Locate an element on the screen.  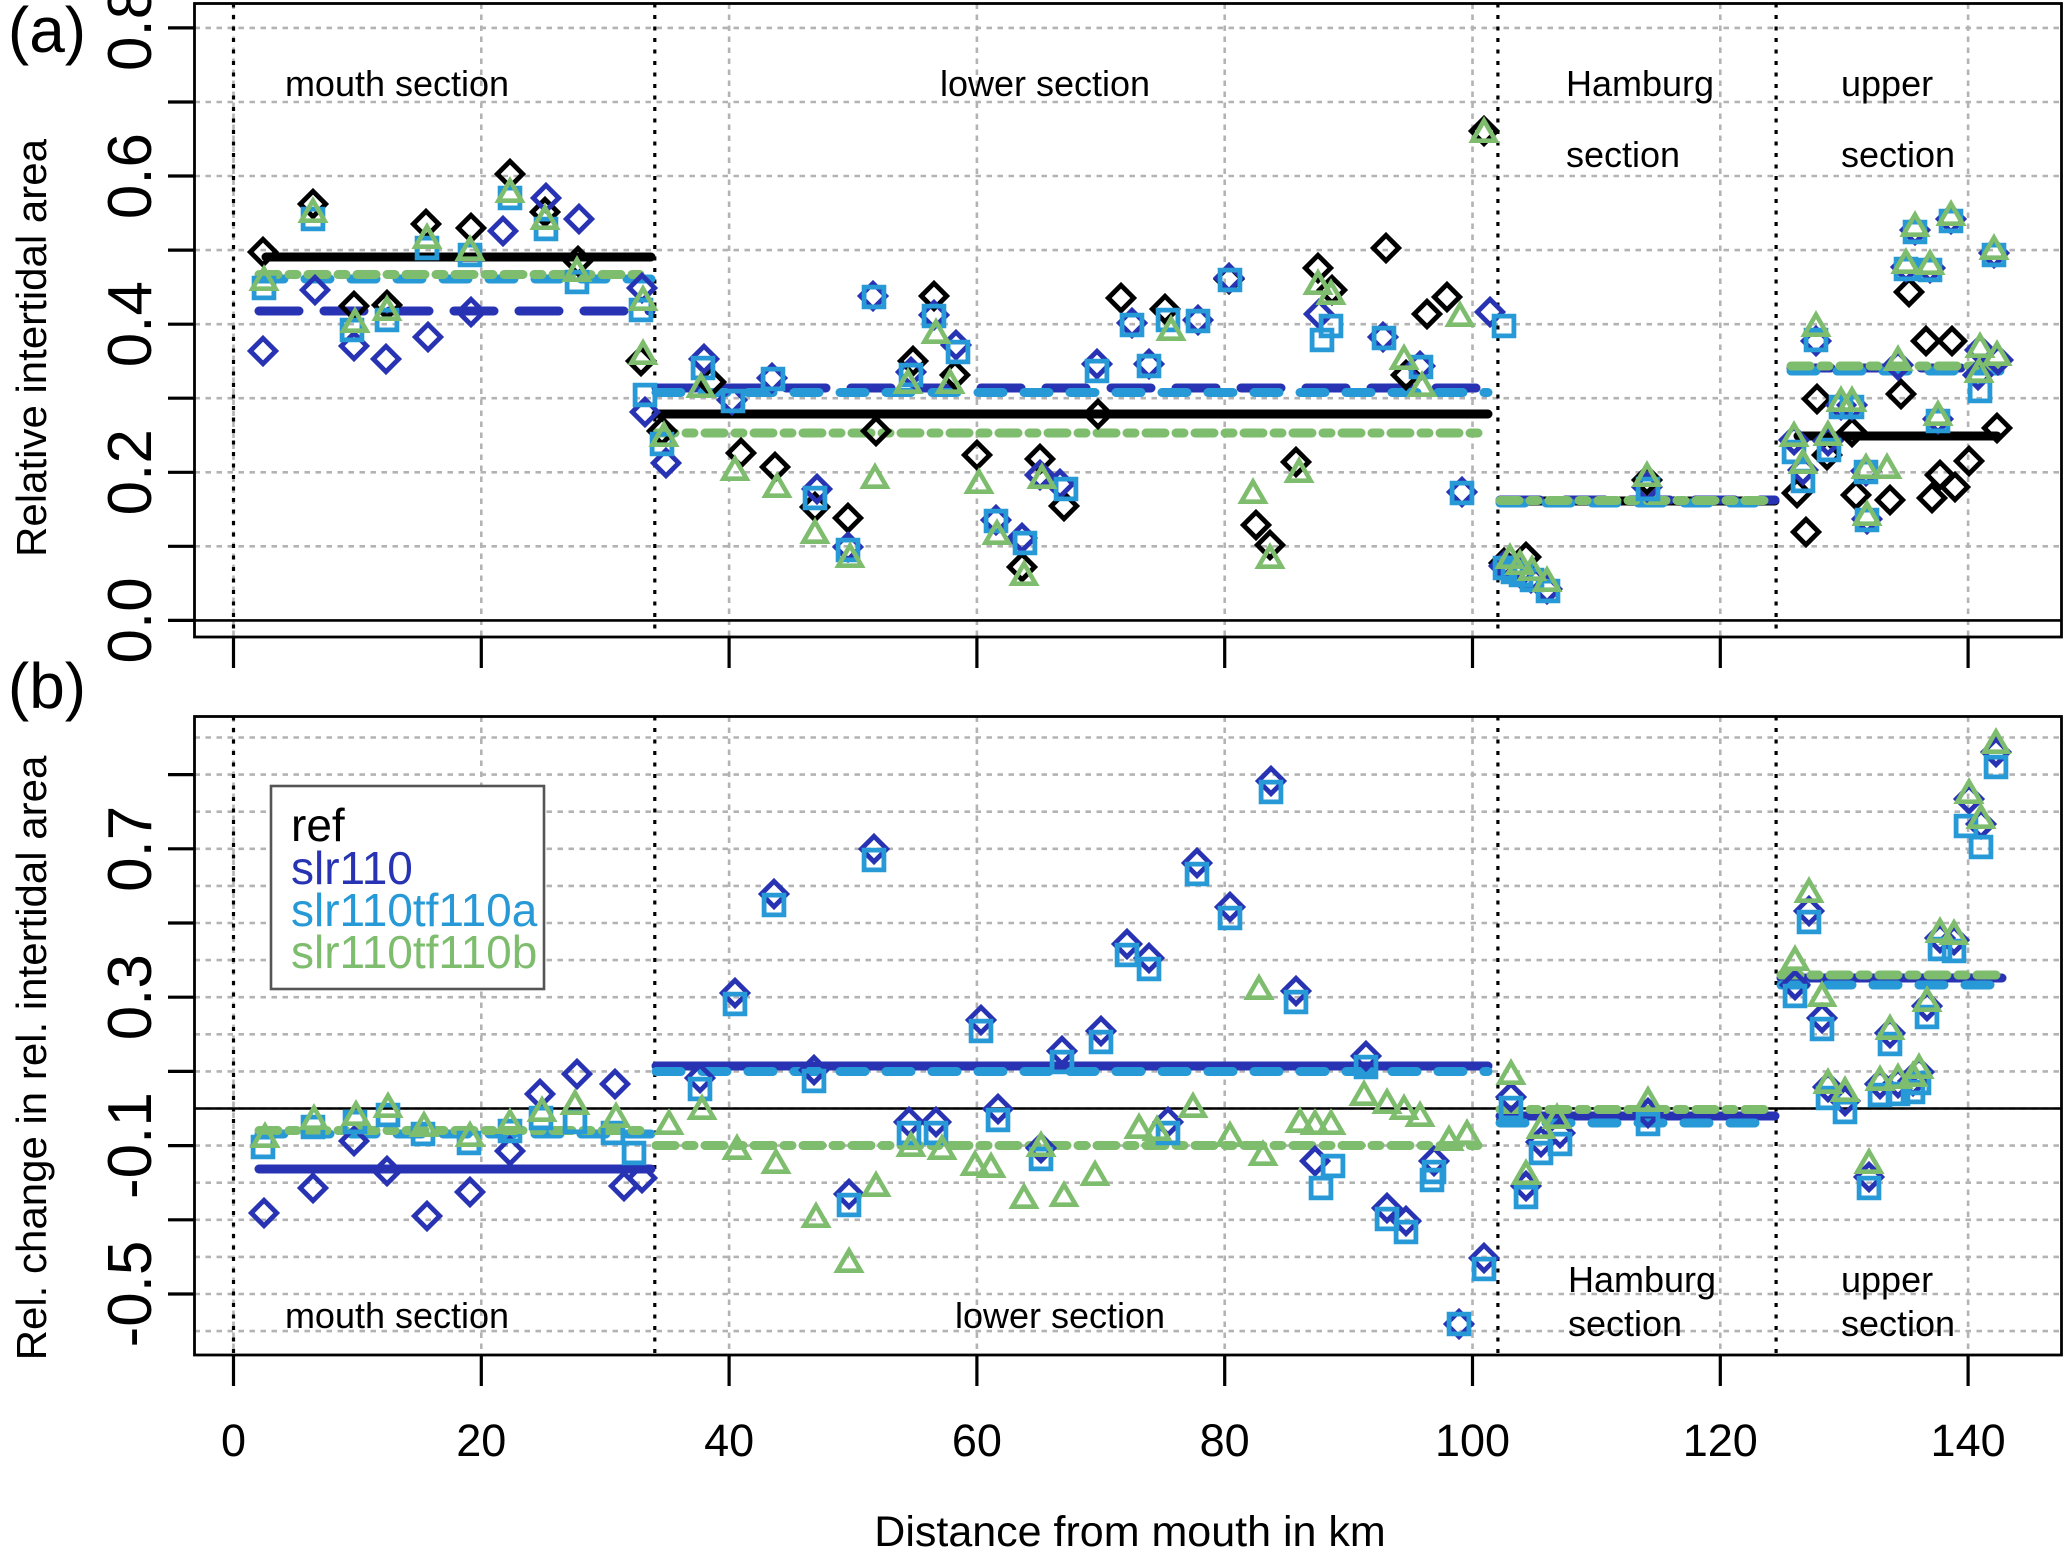
svg-text: 60 is located at coordinates (977, 1440).